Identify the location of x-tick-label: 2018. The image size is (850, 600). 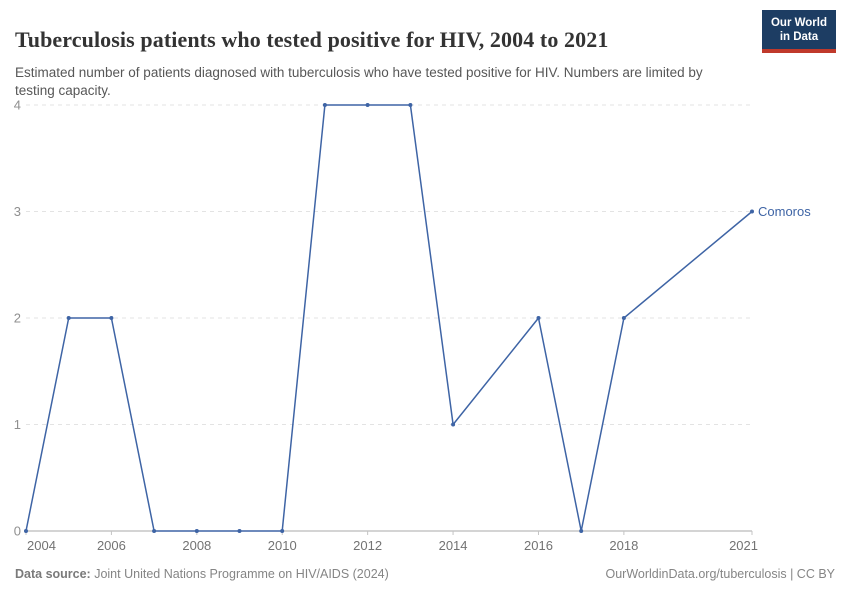
(623, 545).